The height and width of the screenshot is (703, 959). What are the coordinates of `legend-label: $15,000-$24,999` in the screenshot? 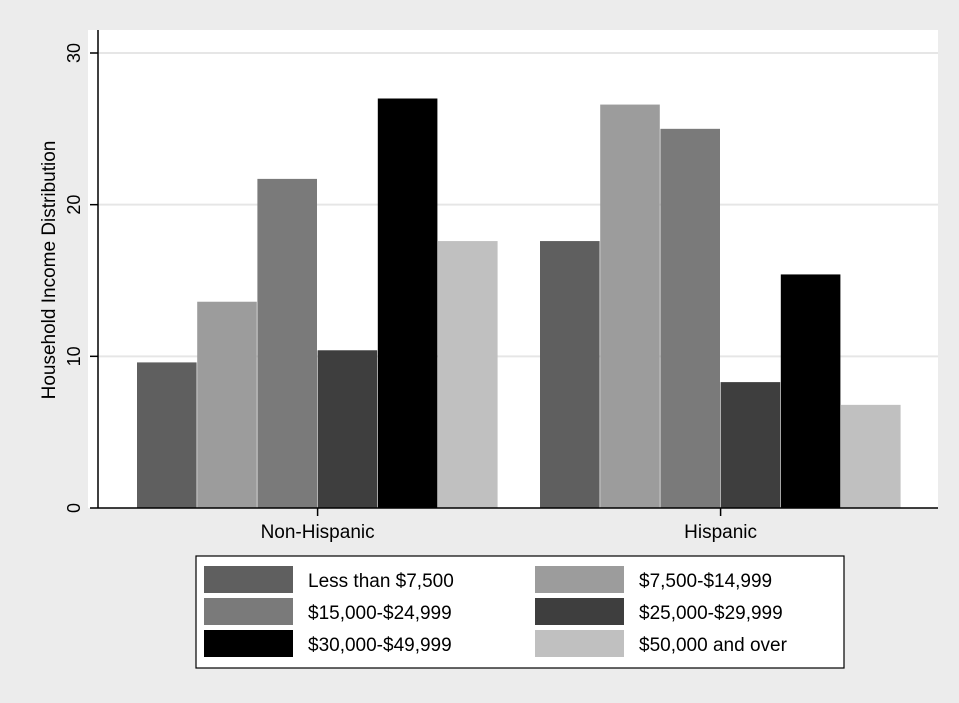 It's located at (380, 613).